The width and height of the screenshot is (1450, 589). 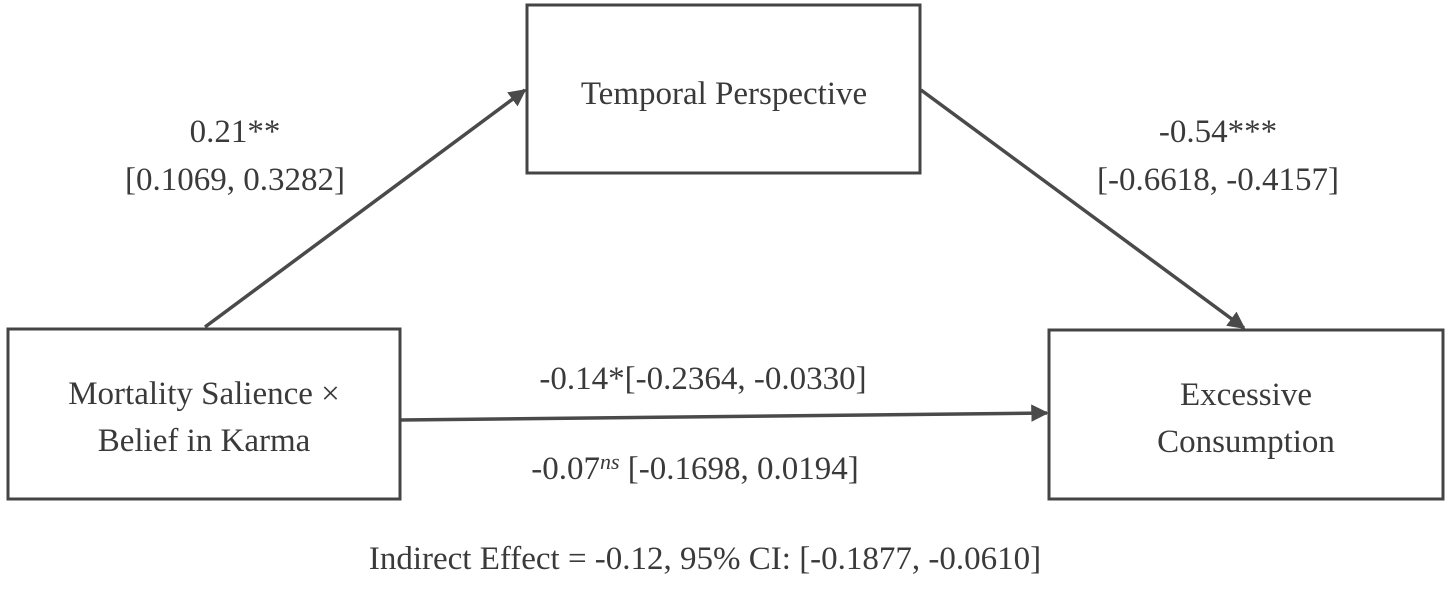 I want to click on direct-ci: [-0.1698, 0.0194], so click(x=739, y=469).